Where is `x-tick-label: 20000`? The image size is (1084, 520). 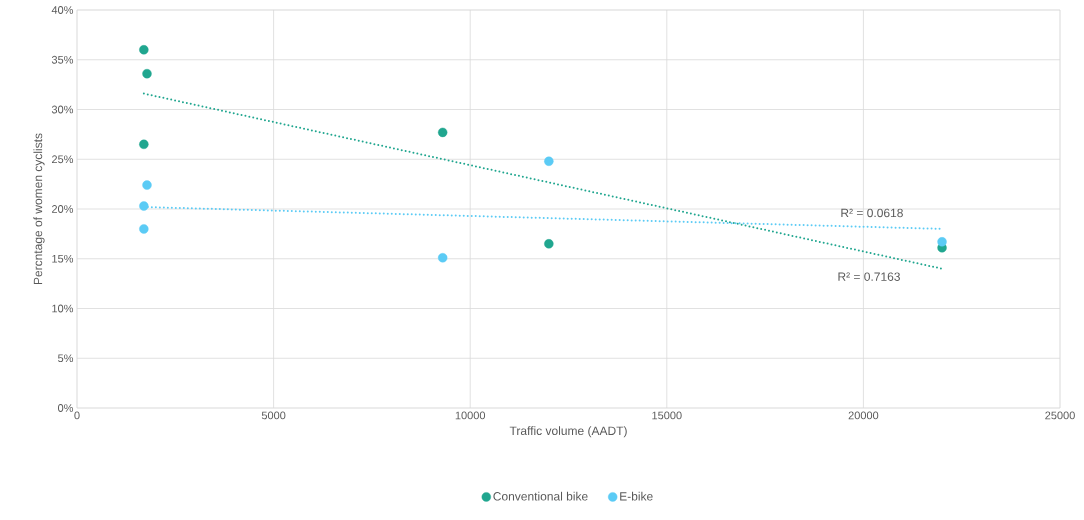 x-tick-label: 20000 is located at coordinates (863, 415).